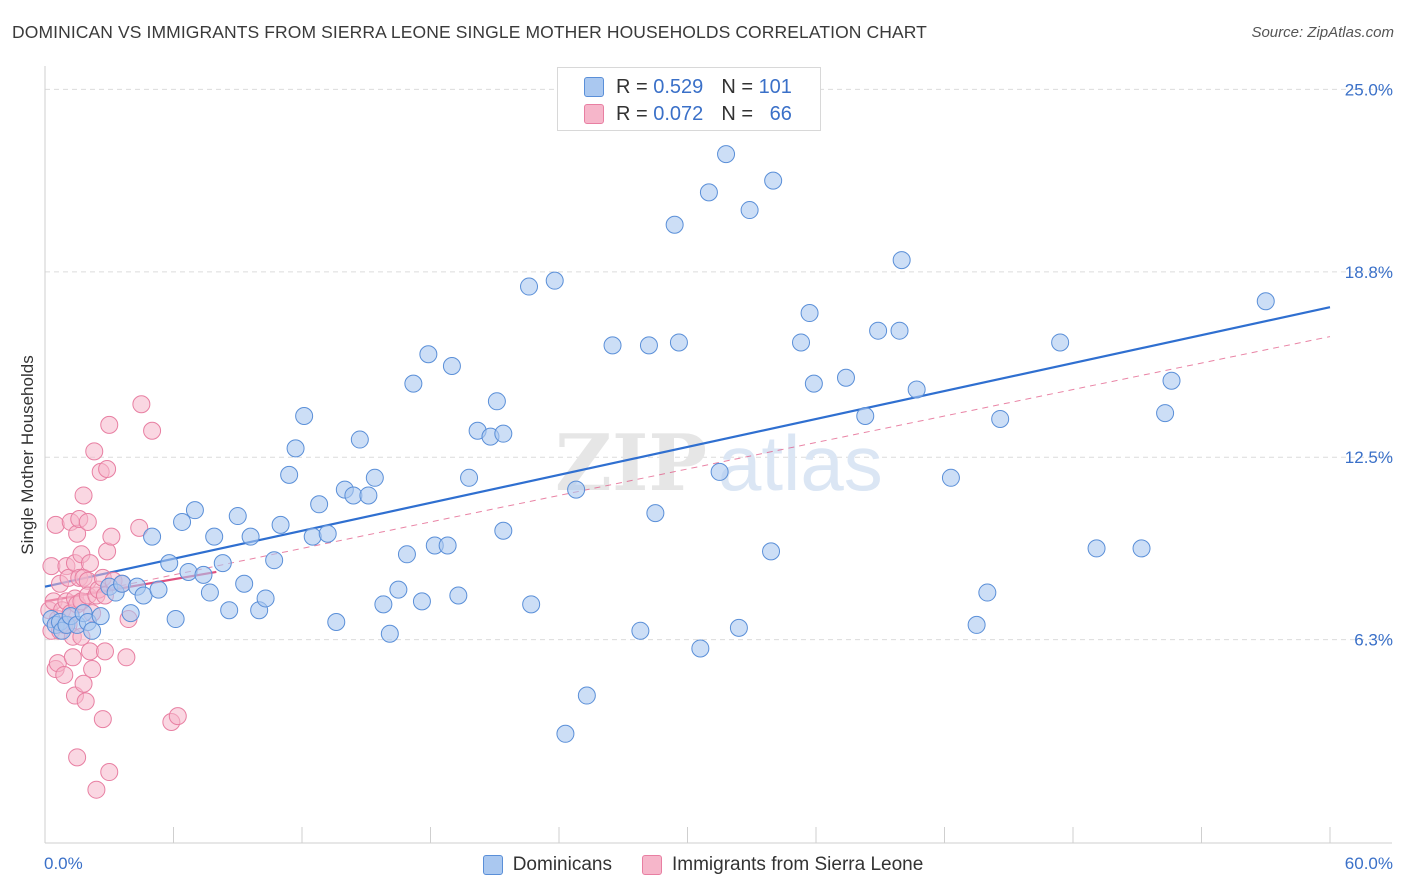 Image resolution: width=1406 pixels, height=892 pixels. I want to click on watermark: ZIP atlas, so click(719, 463).